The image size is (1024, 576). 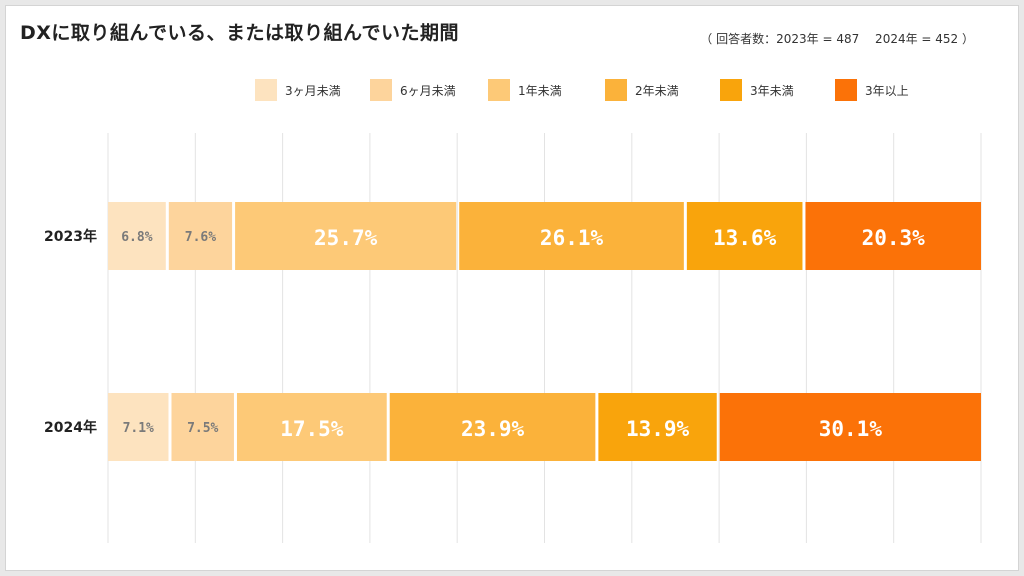 I want to click on legend-label: 3年以上, so click(x=887, y=90).